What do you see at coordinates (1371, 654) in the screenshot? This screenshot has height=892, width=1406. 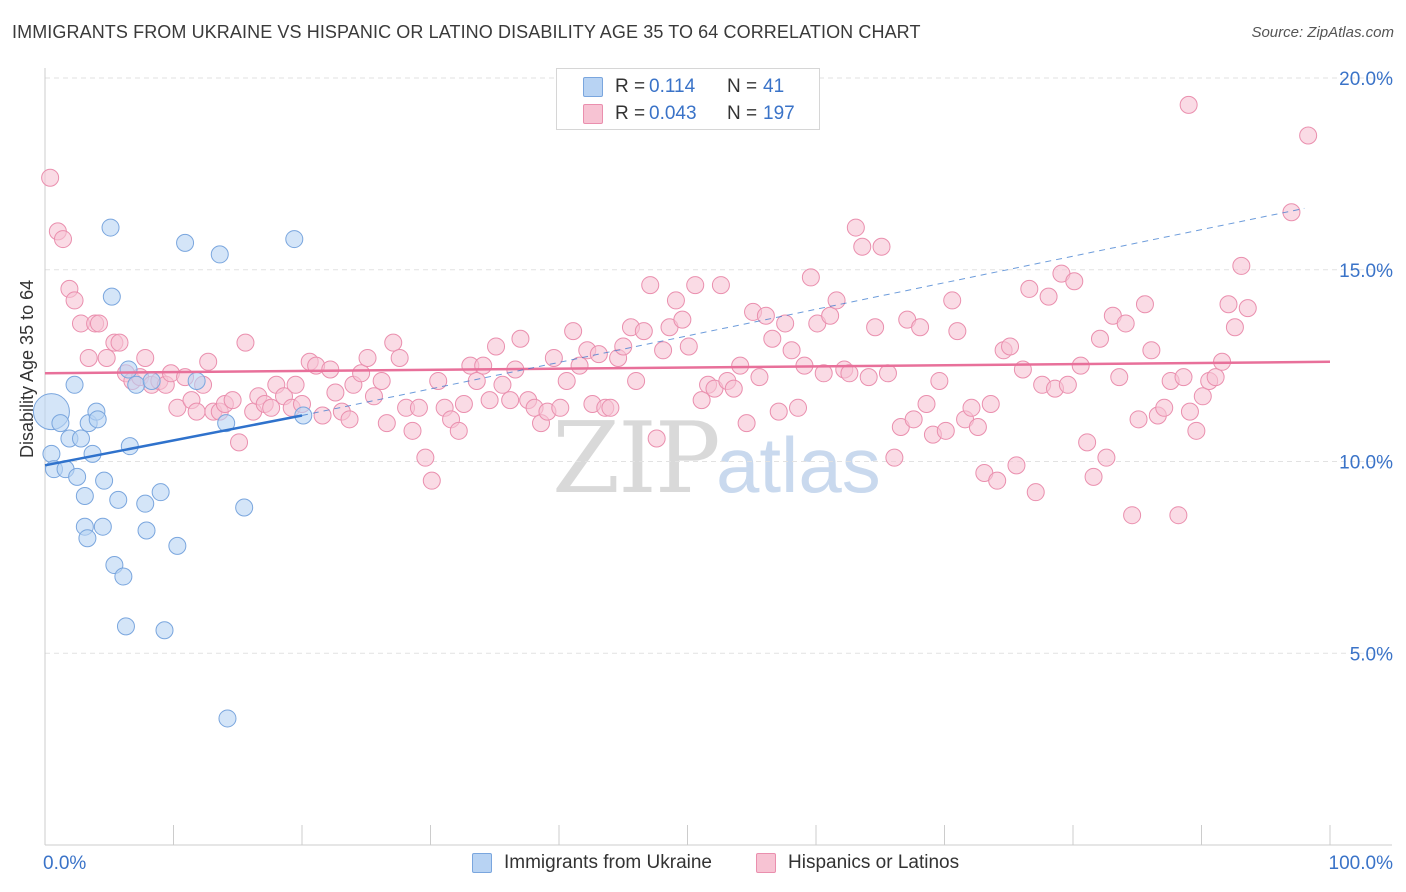 I see `y-tick-label: 5.0%` at bounding box center [1371, 654].